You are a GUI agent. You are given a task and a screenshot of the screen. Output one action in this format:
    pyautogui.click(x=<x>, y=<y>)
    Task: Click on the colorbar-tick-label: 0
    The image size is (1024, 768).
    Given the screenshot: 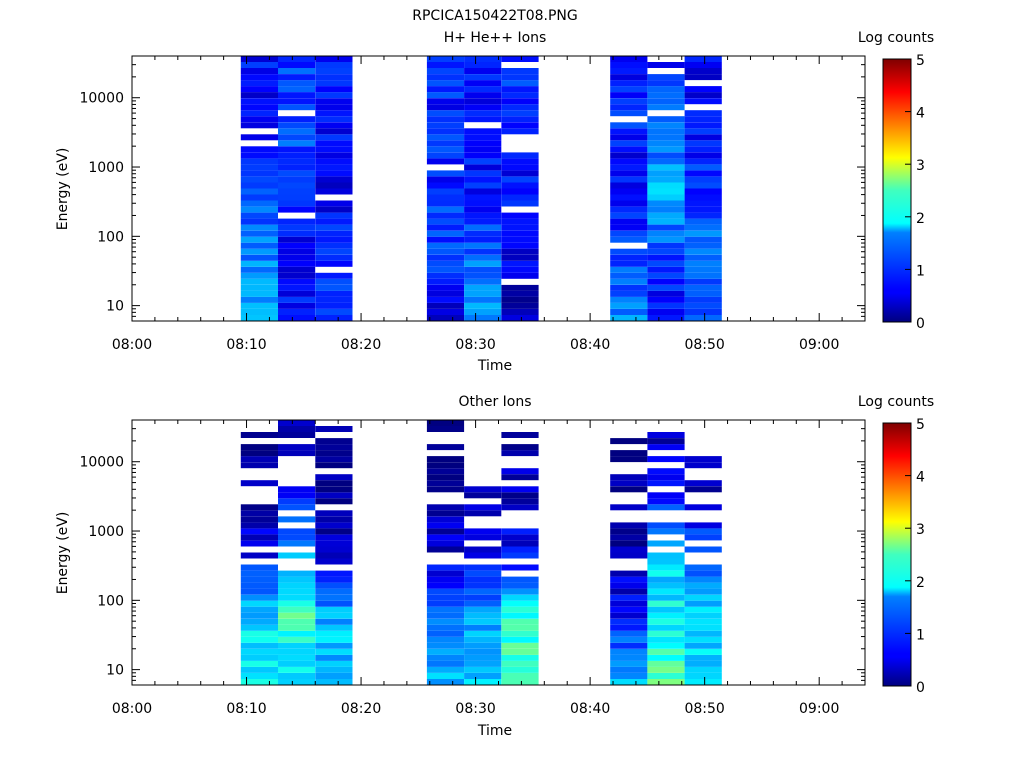 What is the action you would take?
    pyautogui.click(x=920, y=688)
    